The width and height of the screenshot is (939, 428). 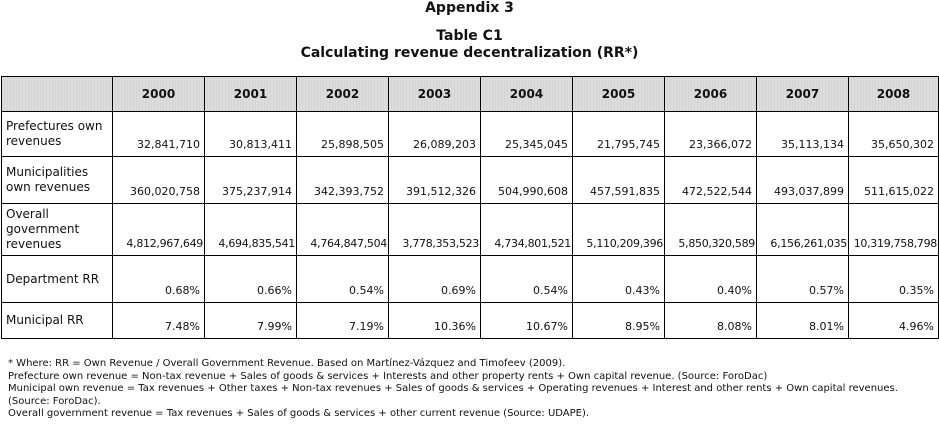 What do you see at coordinates (526, 229) in the screenshot?
I see `table-cell: 4,734,801,521` at bounding box center [526, 229].